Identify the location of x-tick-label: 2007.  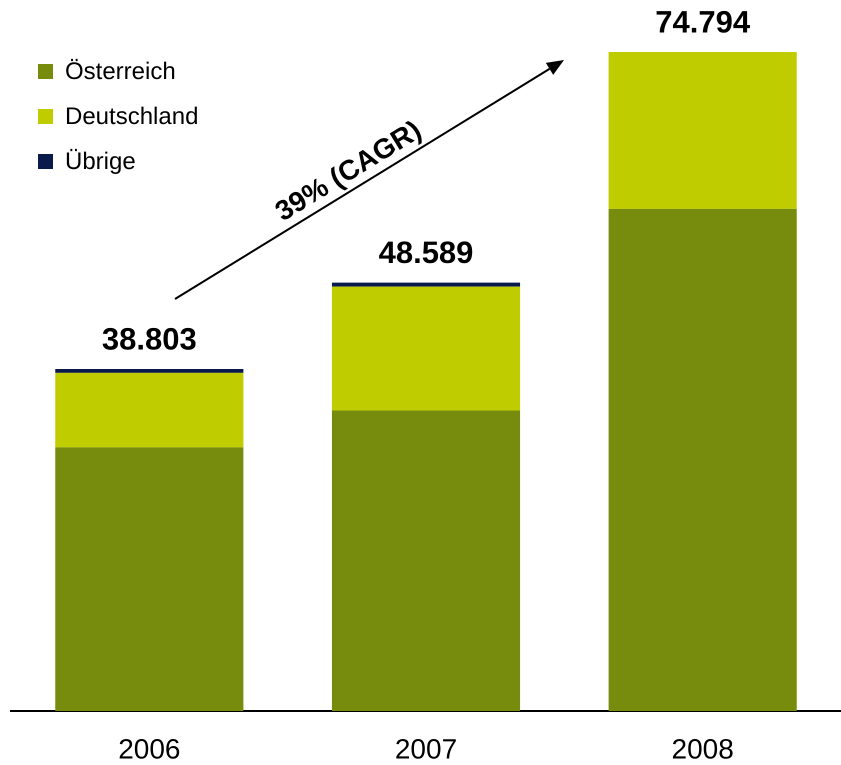
(426, 749).